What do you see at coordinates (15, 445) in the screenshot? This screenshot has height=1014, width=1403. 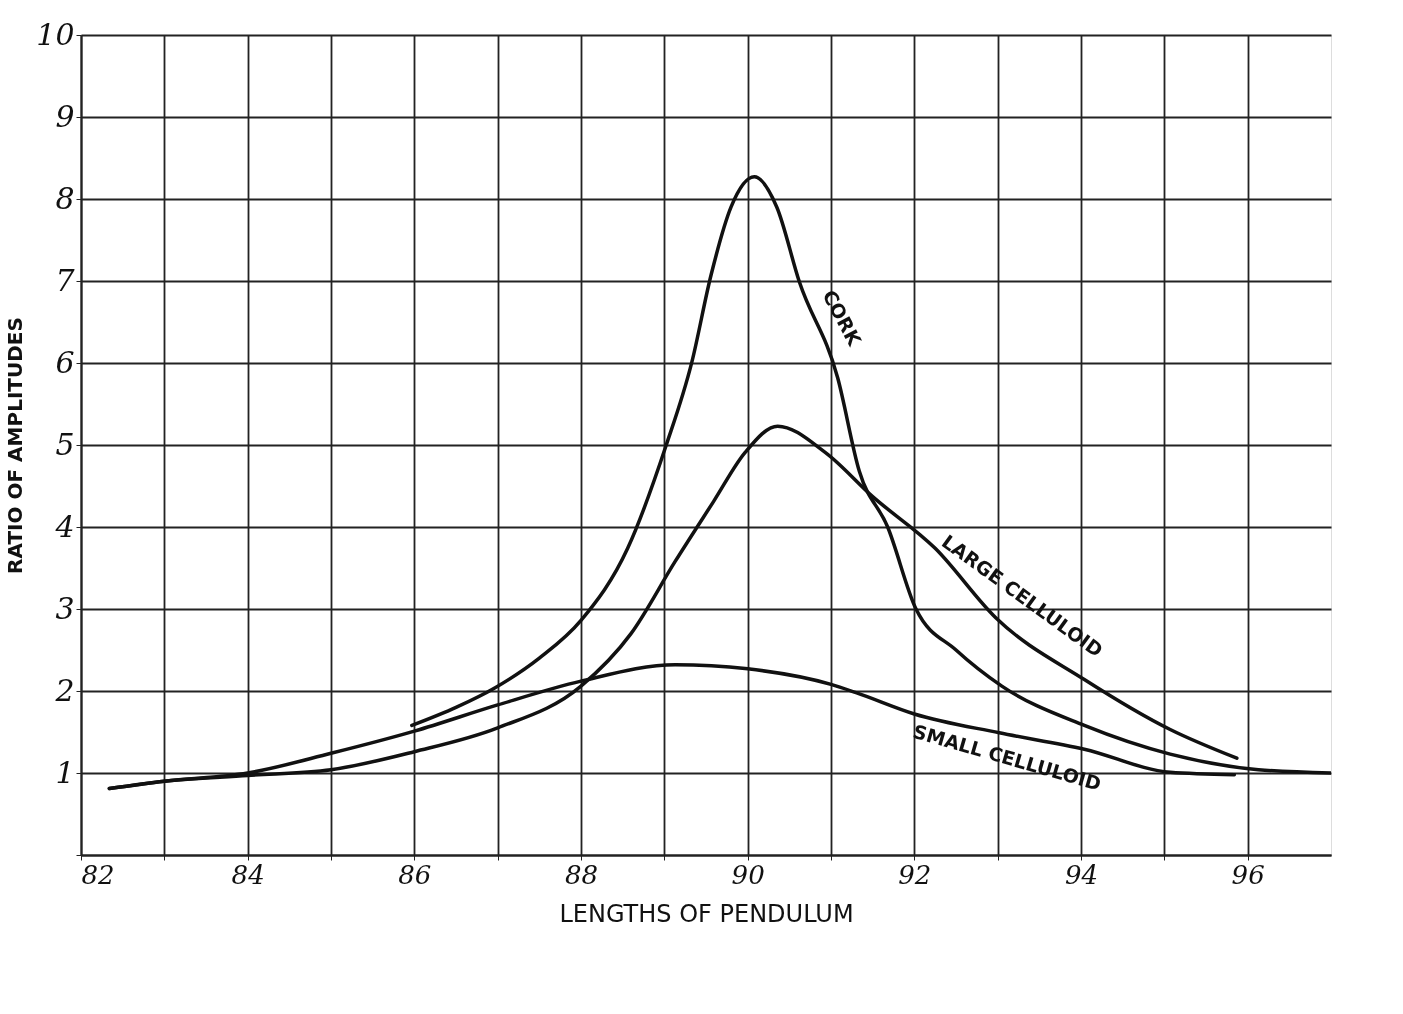 I see `y-axis-title: RATIO OF AMPLITUDES` at bounding box center [15, 445].